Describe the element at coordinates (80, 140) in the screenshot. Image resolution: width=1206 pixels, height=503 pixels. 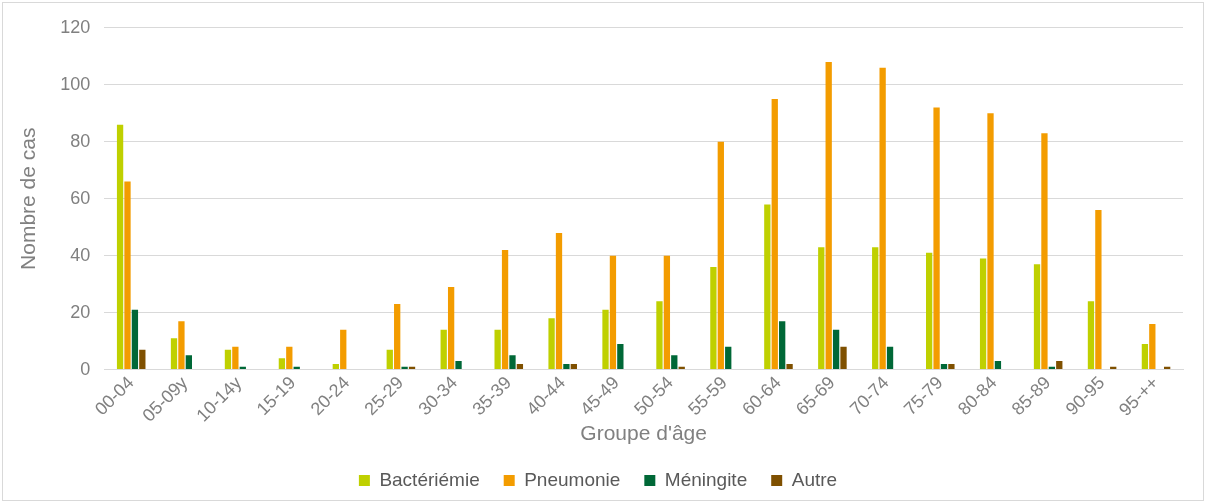
I see `y-tick-label: 80` at that location.